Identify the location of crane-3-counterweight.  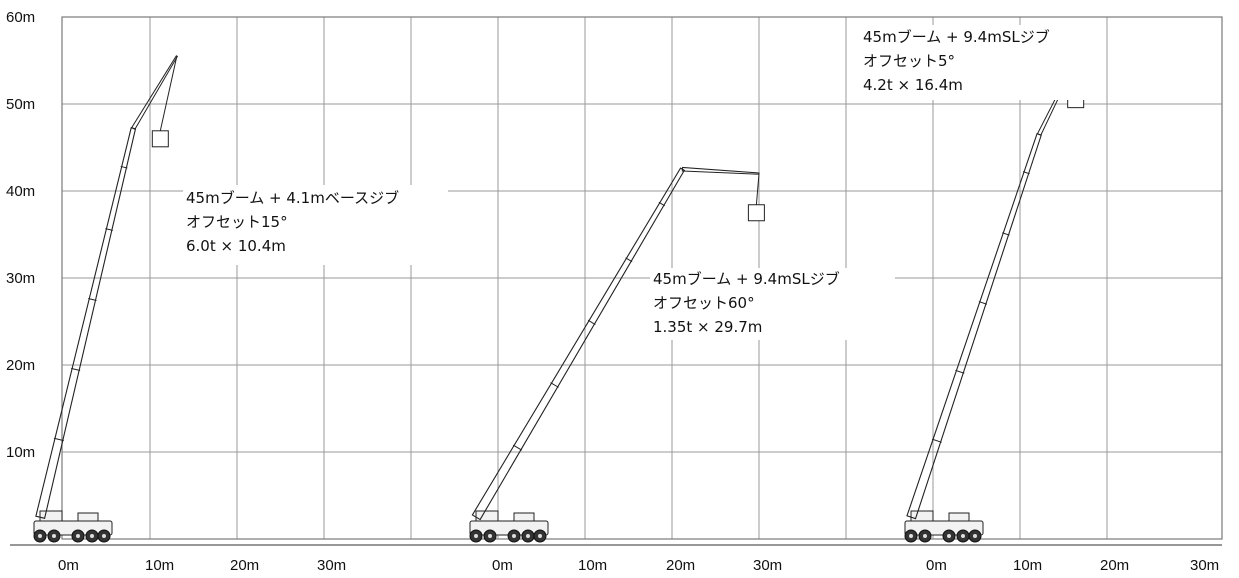
(959, 517).